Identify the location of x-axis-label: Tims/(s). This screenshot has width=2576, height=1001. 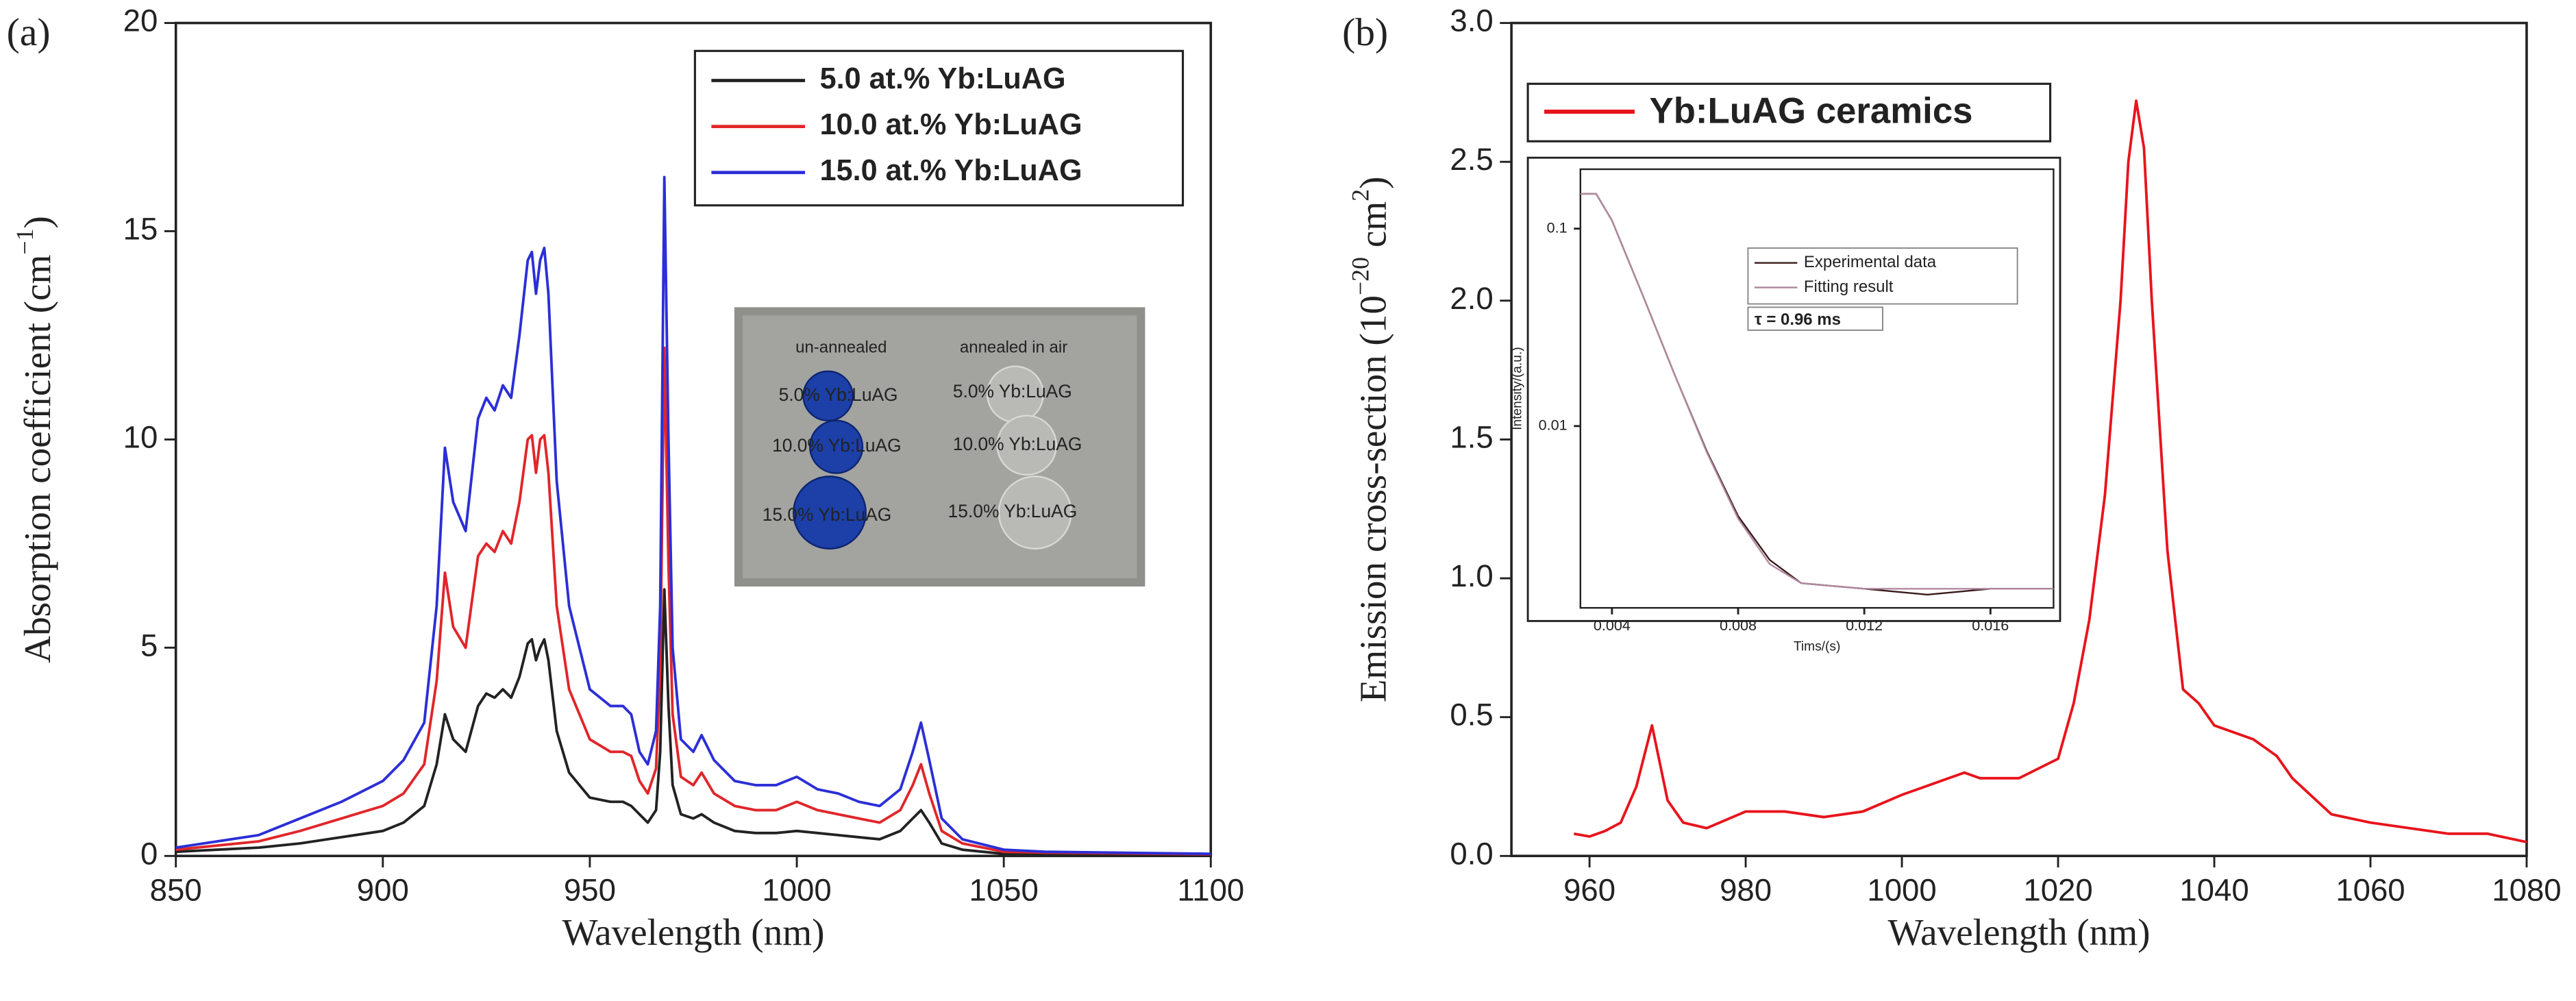
(1817, 646).